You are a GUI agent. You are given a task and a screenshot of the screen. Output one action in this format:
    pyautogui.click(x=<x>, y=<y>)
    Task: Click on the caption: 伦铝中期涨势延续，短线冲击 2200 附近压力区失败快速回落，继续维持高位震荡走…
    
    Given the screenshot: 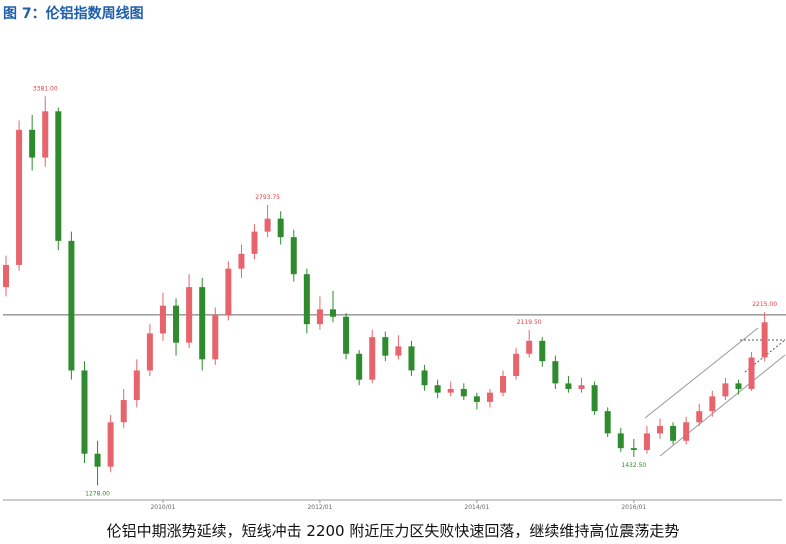 What is the action you would take?
    pyautogui.click(x=393, y=531)
    